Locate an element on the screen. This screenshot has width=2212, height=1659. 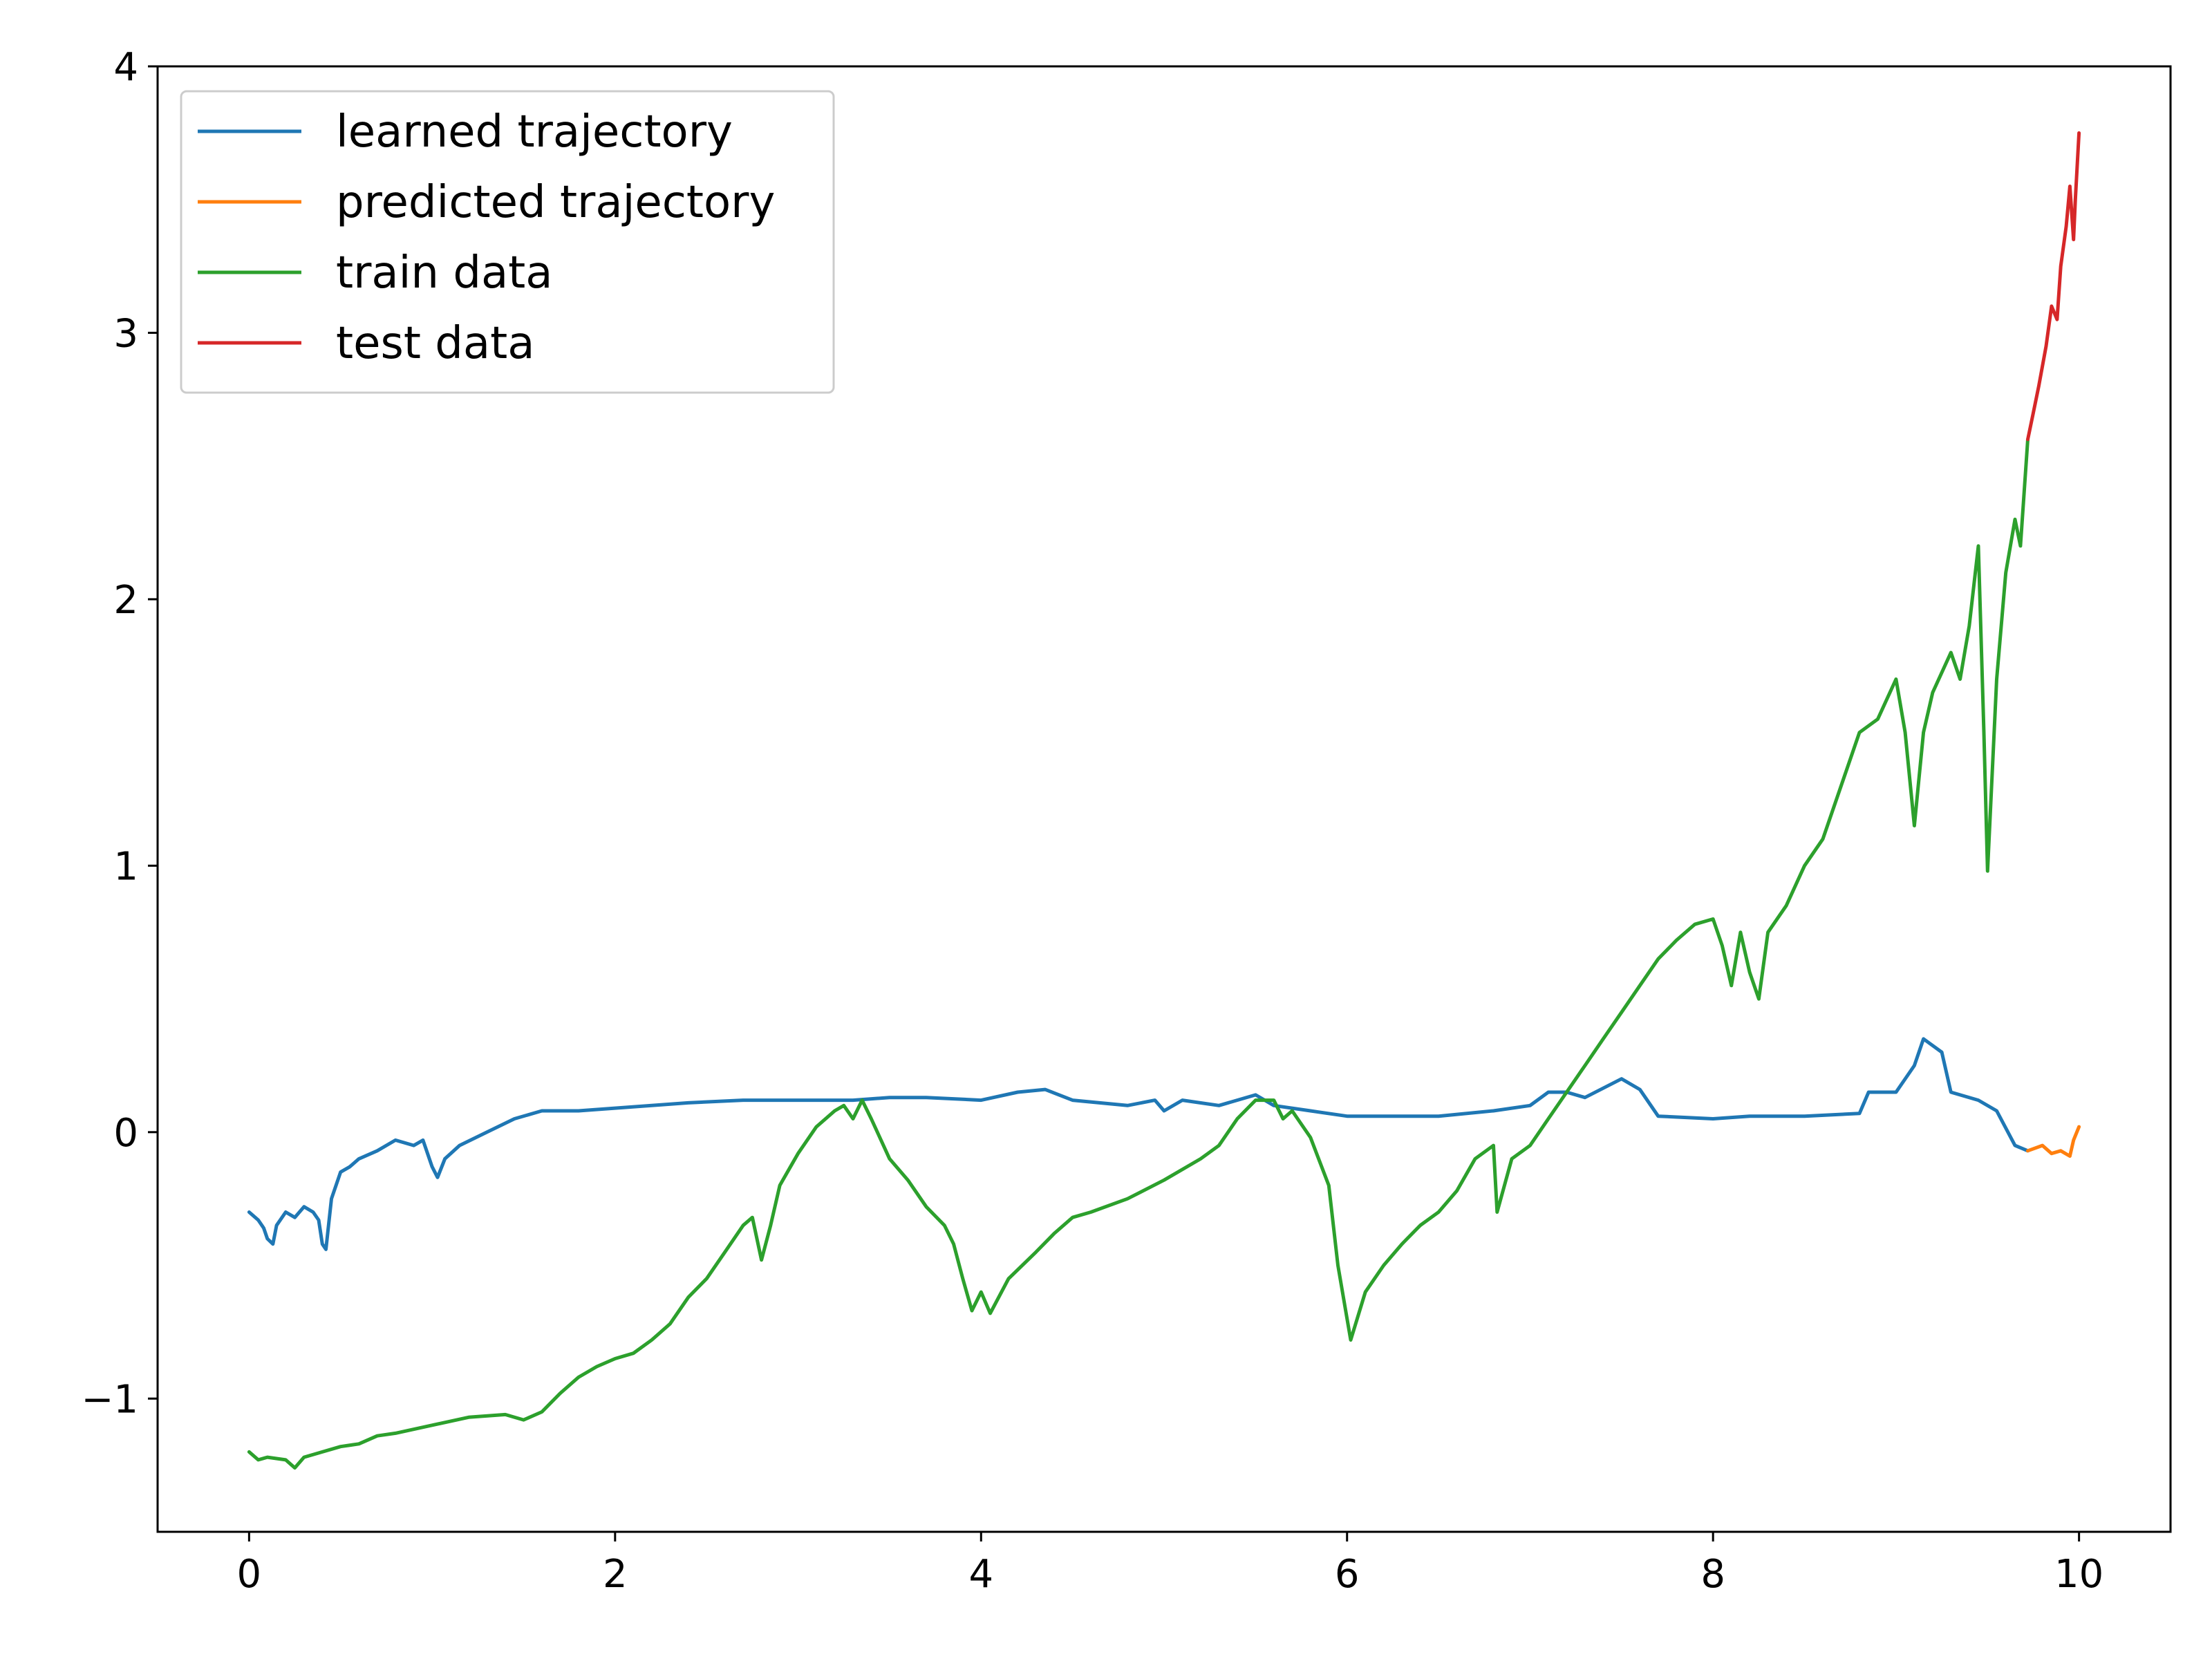
y-axis: −1 0 1 2 3 4 is located at coordinates (119, 733).